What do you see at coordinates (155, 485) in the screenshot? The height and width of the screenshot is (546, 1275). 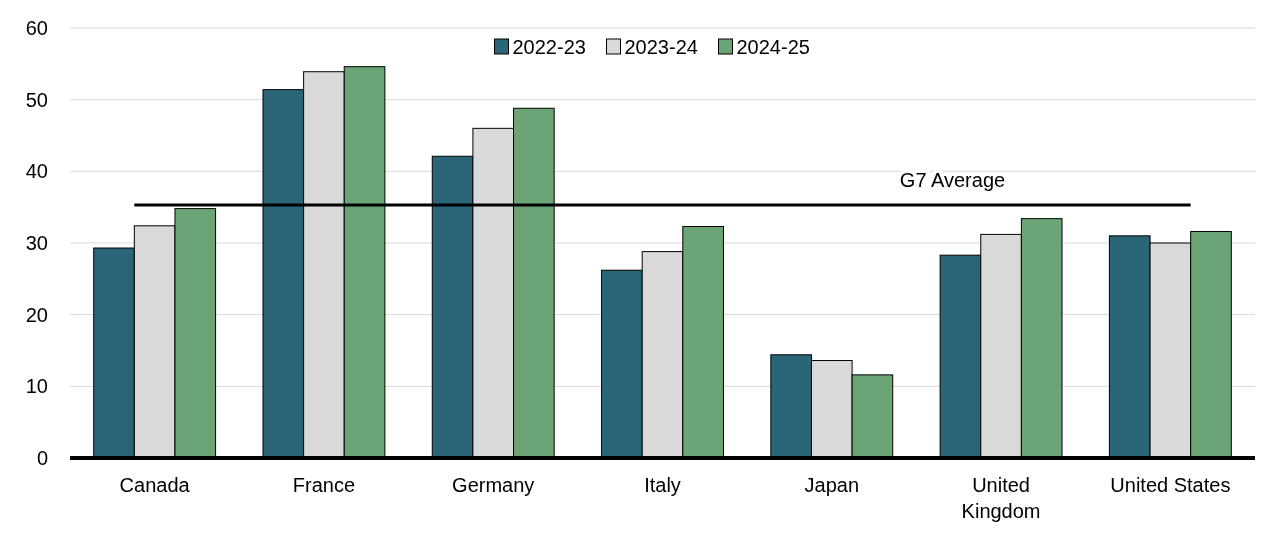 I see `x-tick-label: Canada` at bounding box center [155, 485].